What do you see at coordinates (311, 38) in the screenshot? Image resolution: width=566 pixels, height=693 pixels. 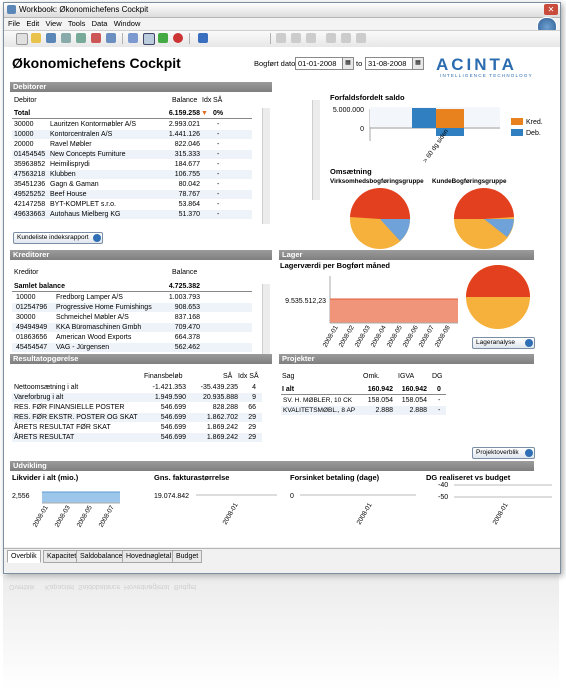 I see `group-icon` at bounding box center [311, 38].